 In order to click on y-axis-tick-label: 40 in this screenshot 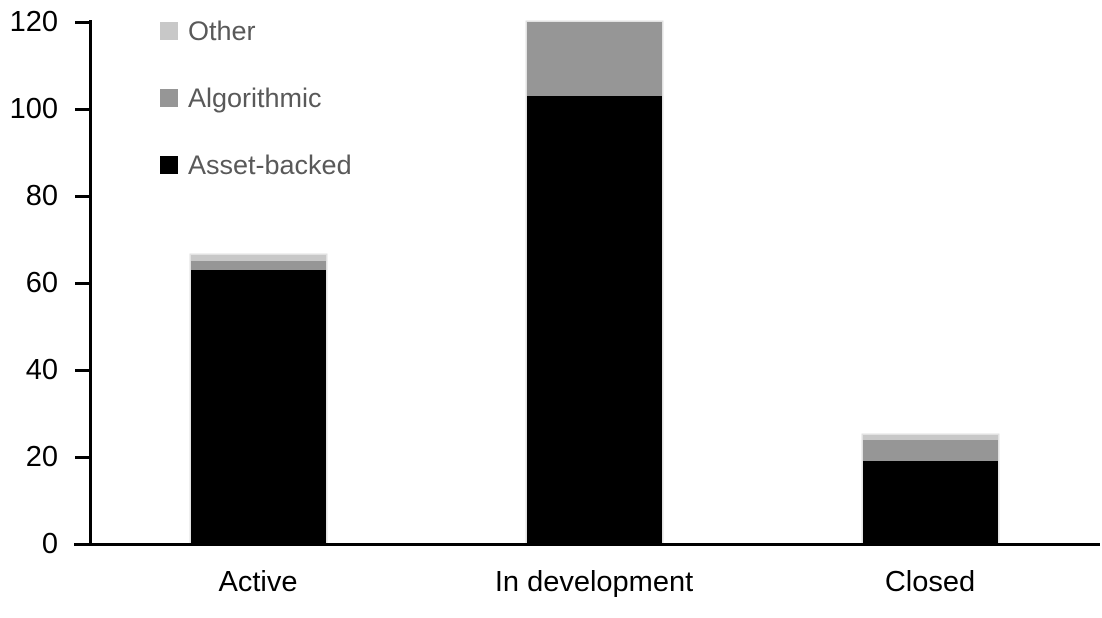, I will do `click(41, 370)`.